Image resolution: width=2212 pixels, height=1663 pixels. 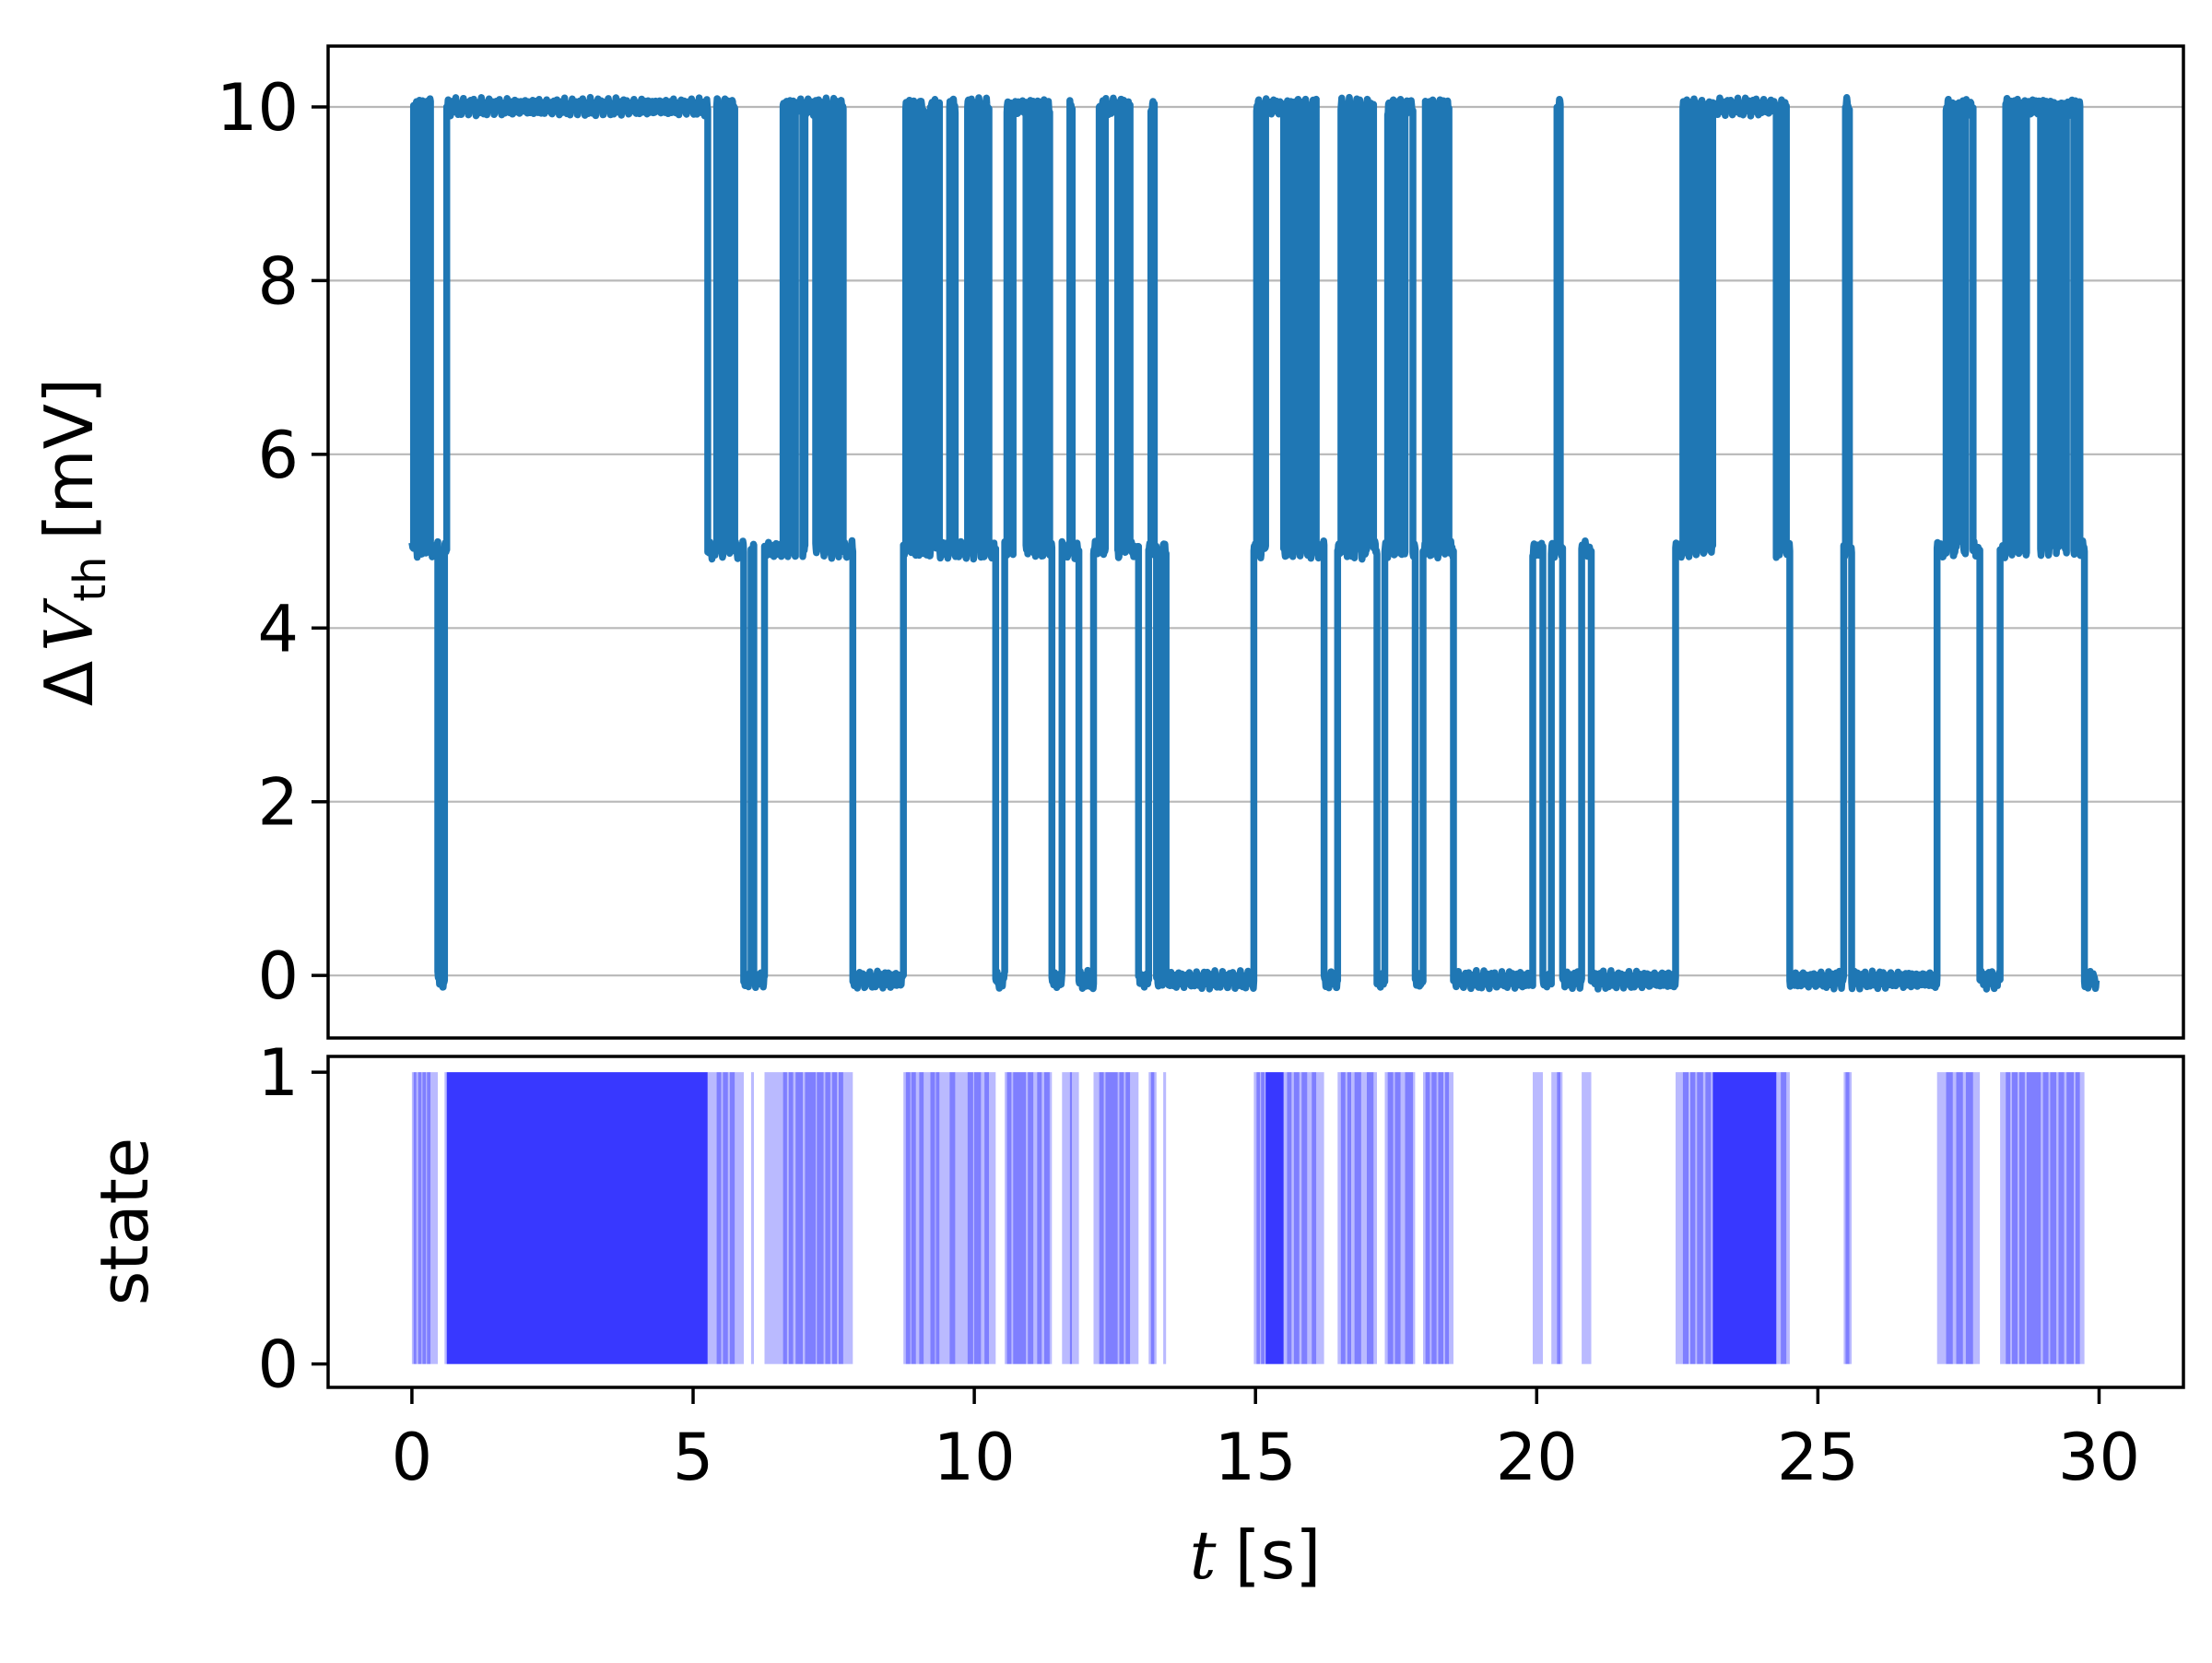 What do you see at coordinates (258, 108) in the screenshot?
I see `y-tick-label: 10` at bounding box center [258, 108].